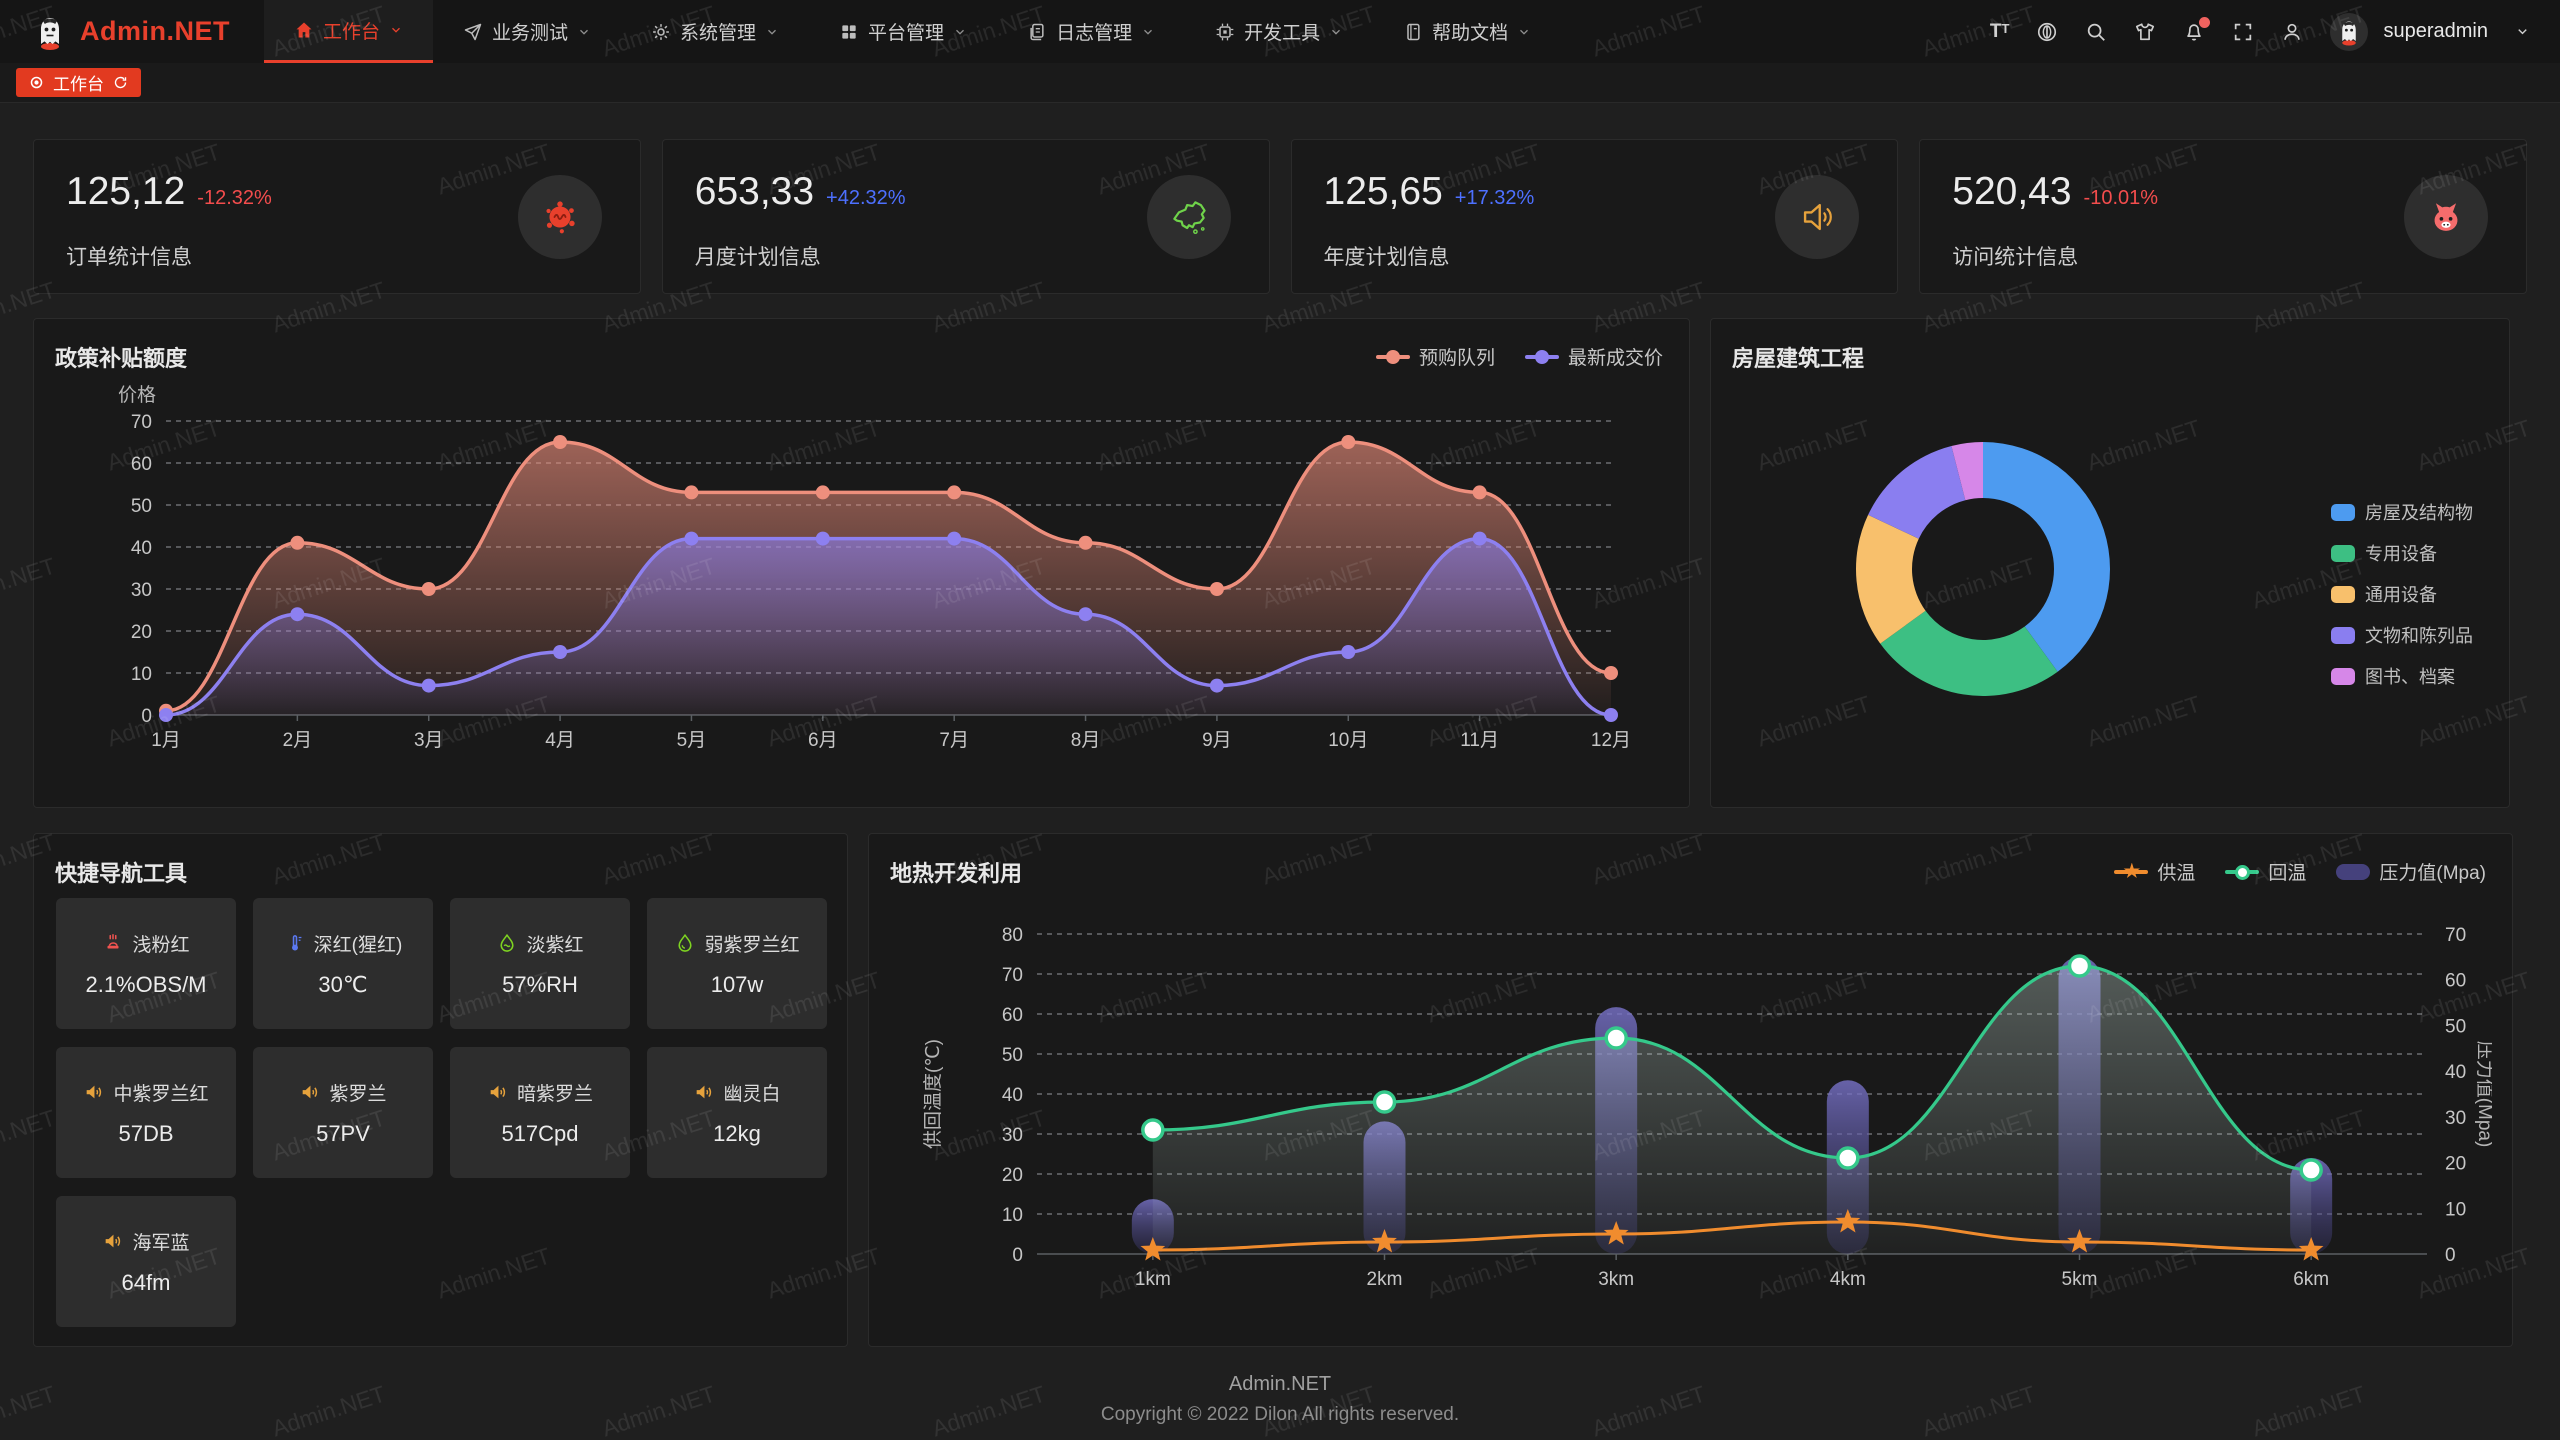 The image size is (2560, 1440). What do you see at coordinates (2047, 32) in the screenshot?
I see `language-button` at bounding box center [2047, 32].